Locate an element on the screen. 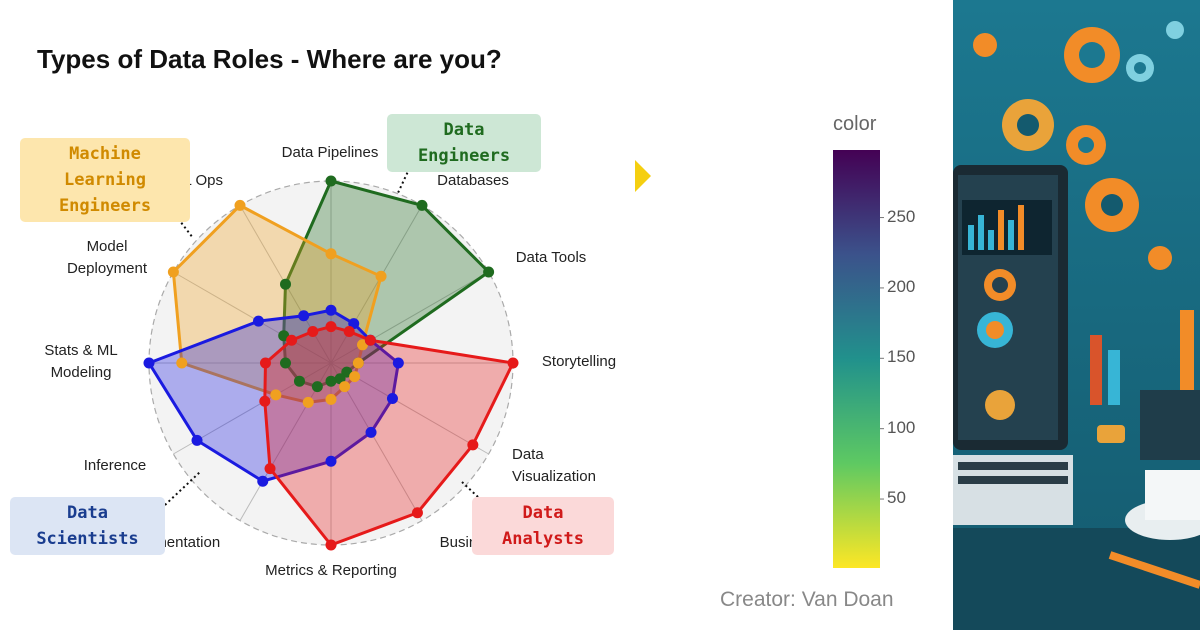 This screenshot has height=630, width=1200. axis-label: Data Pipelines is located at coordinates (330, 152).